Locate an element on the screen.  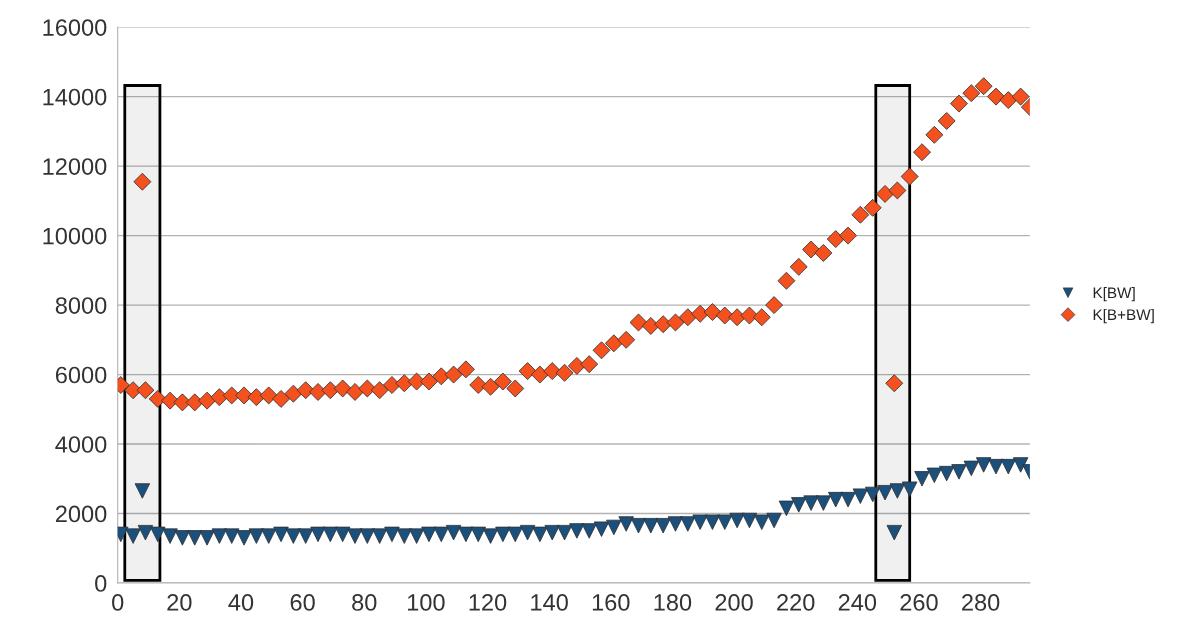
x-tick-label: 20 is located at coordinates (179, 602).